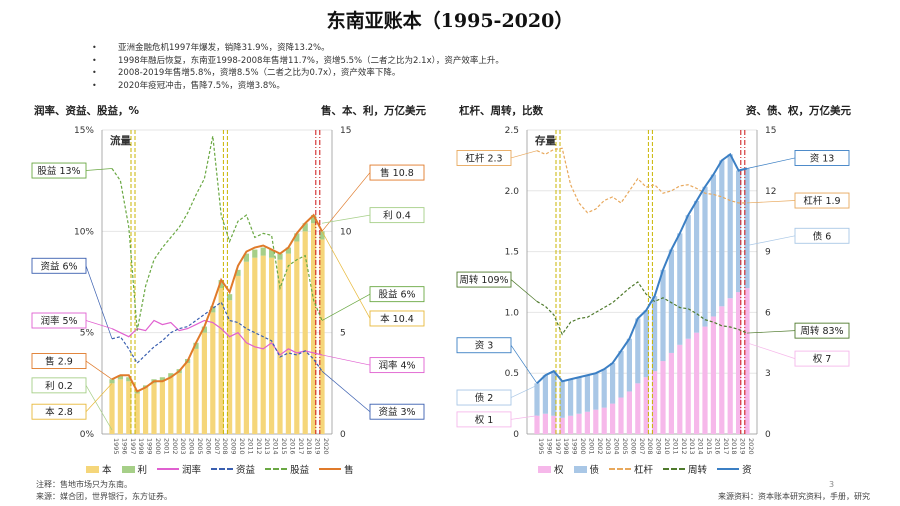 Image resolution: width=900 pixels, height=506 pixels. Describe the element at coordinates (512, 253) in the screenshot. I see `y-tick-left: 1.5` at that location.